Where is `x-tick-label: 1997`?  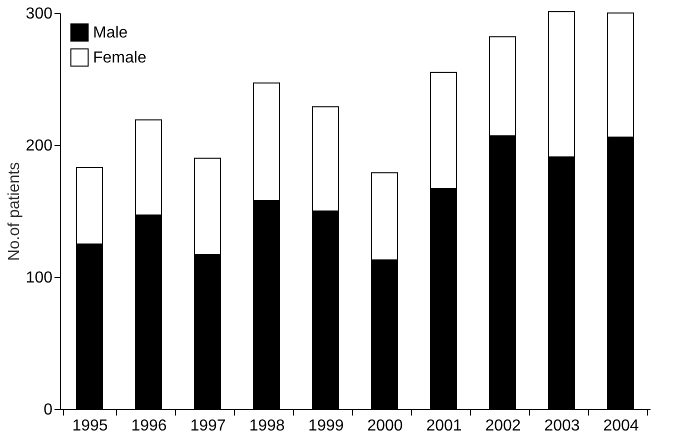
x-tick-label: 1997 is located at coordinates (208, 426).